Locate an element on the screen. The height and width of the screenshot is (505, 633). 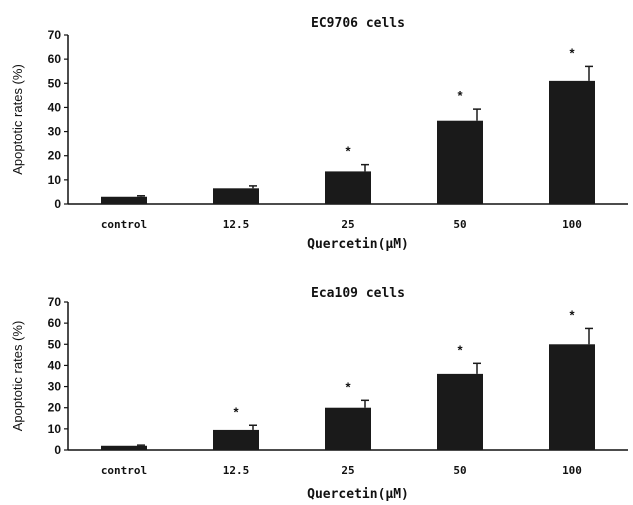
chart-title: EC9706 cells is located at coordinates (358, 23).